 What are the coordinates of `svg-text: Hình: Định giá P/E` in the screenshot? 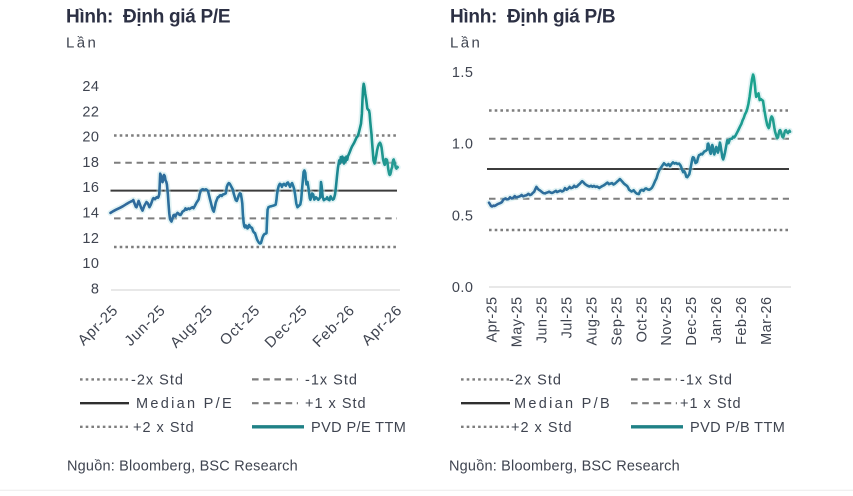 It's located at (148, 16).